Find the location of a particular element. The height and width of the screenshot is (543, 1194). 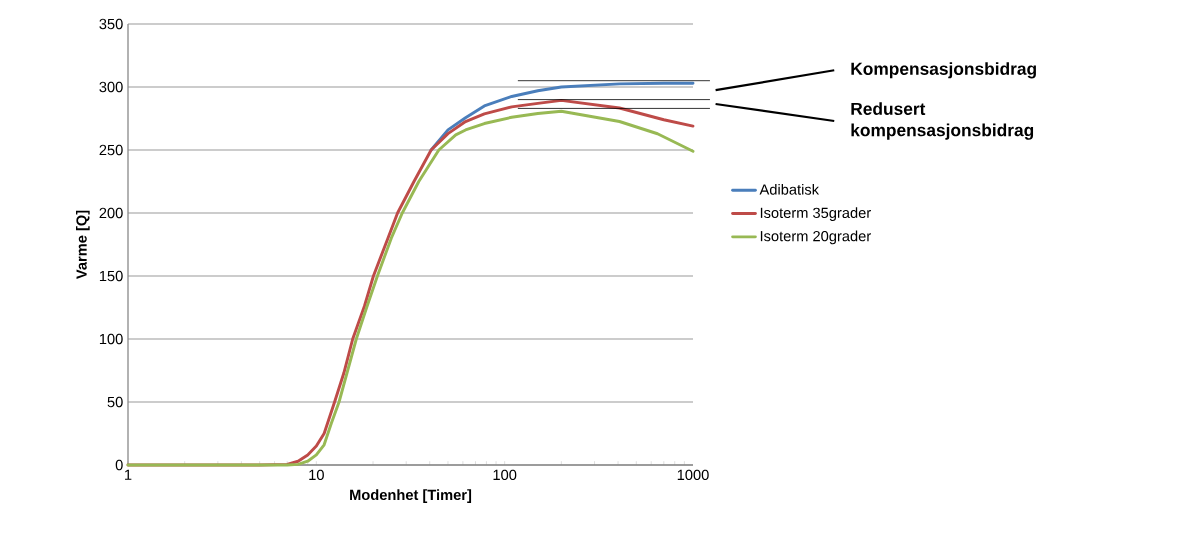

x-axis-title: Modenhet [Timer] is located at coordinates (411, 496).